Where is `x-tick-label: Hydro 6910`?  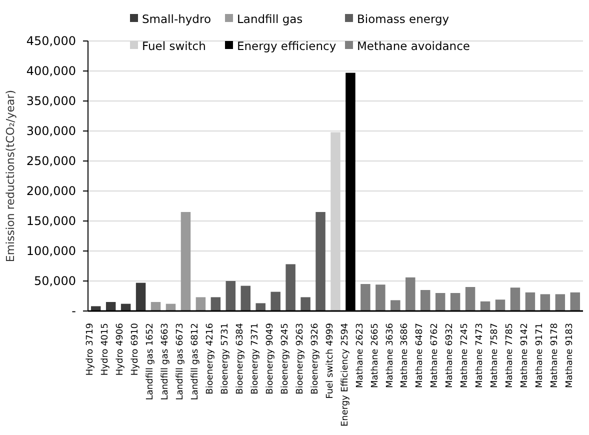
x-tick-label: Hydro 6910 is located at coordinates (135, 349).